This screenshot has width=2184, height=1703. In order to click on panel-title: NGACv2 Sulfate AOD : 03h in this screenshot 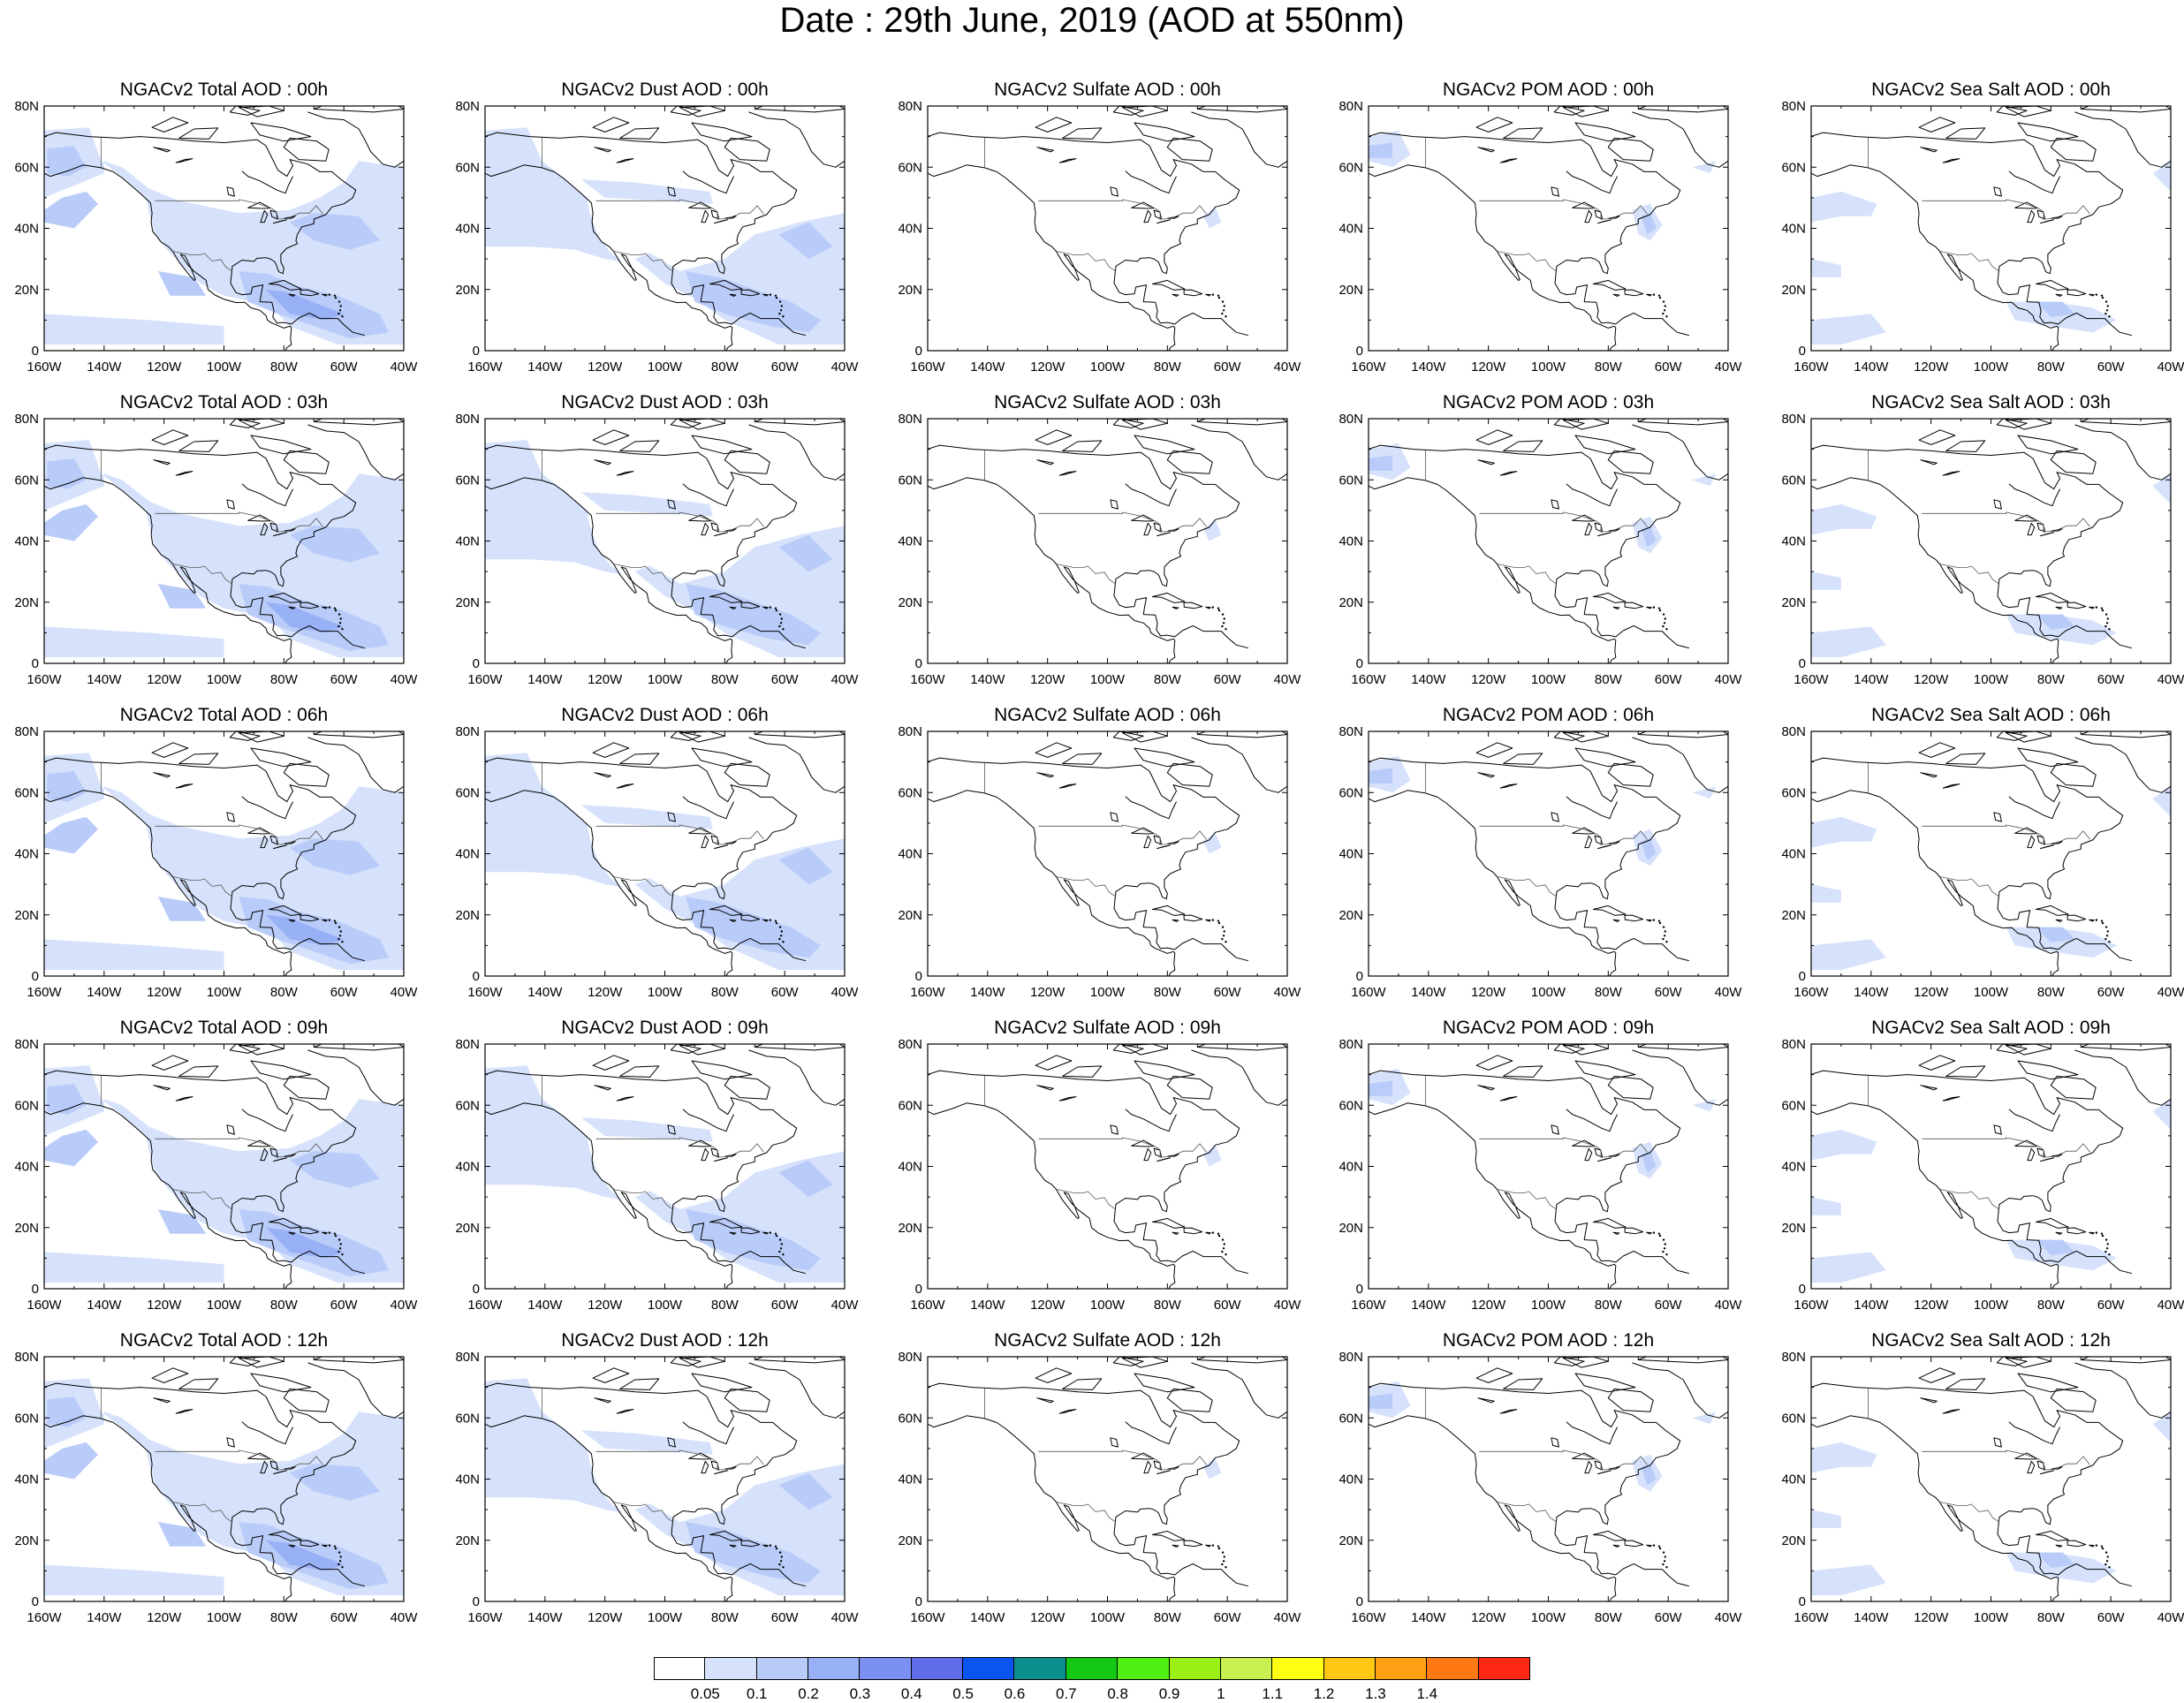, I will do `click(1107, 402)`.